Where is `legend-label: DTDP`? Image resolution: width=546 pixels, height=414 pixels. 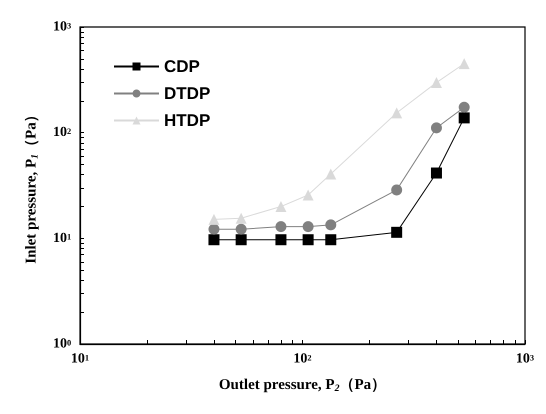
legend-label: DTDP is located at coordinates (187, 93).